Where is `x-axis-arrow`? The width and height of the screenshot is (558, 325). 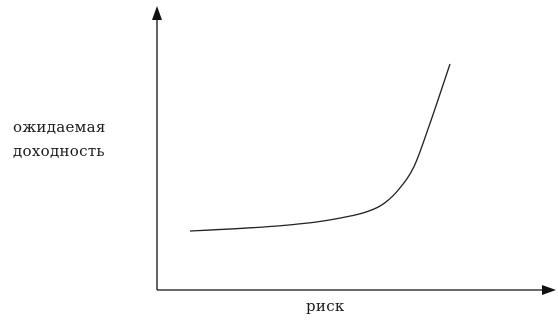
x-axis-arrow is located at coordinates (549, 290).